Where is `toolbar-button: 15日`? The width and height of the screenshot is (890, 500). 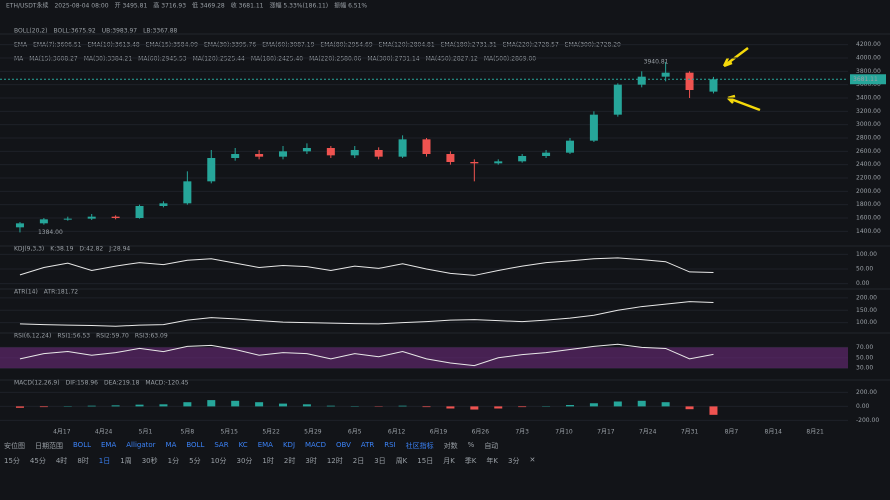 toolbar-button: 15日 is located at coordinates (425, 461).